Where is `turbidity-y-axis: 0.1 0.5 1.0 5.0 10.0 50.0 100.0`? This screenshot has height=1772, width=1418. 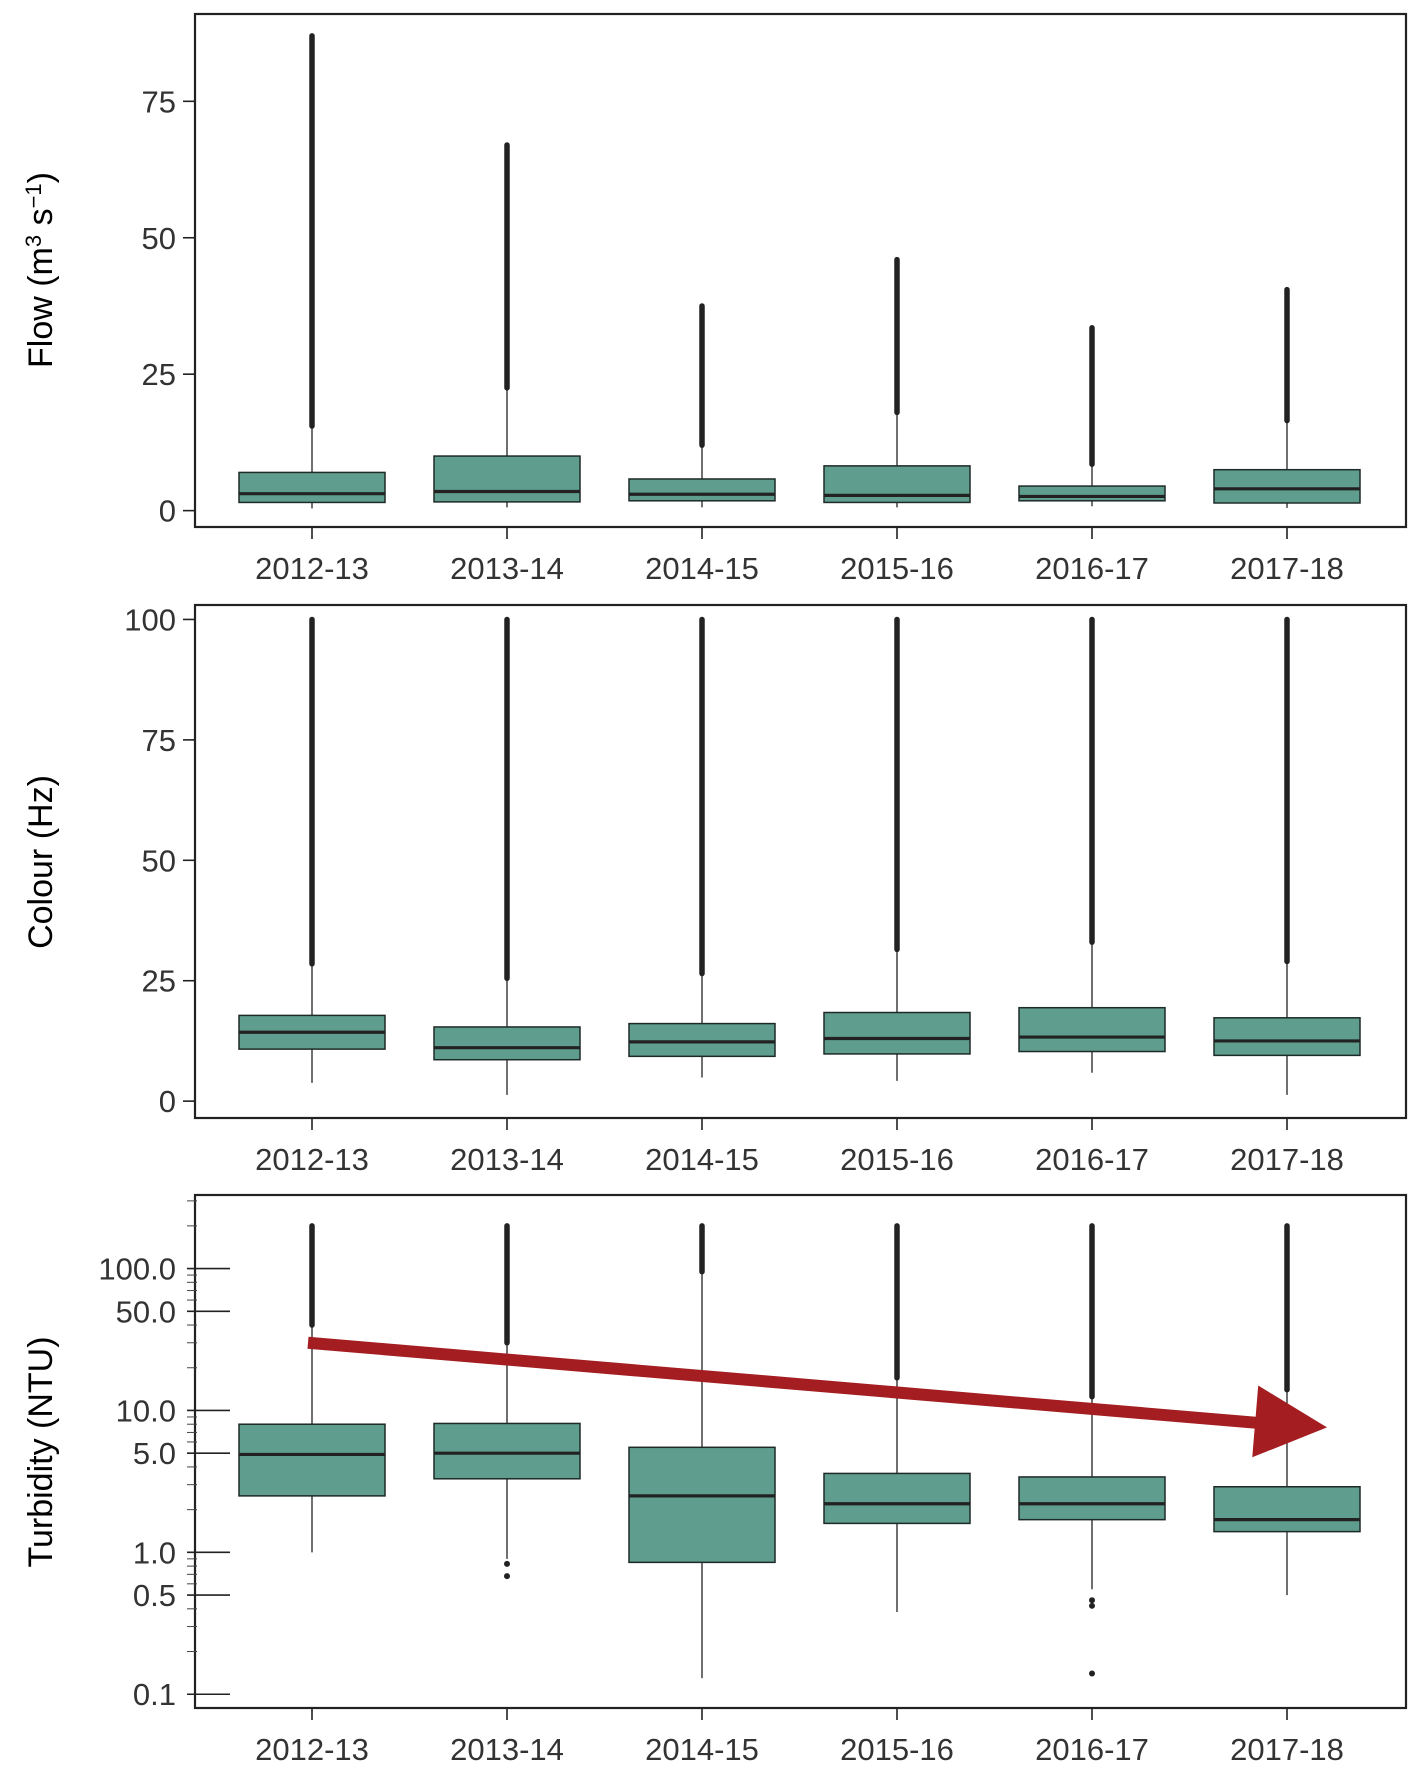
turbidity-y-axis: 0.1 0.5 1.0 5.0 10.0 50.0 100.0 is located at coordinates (164, 1456).